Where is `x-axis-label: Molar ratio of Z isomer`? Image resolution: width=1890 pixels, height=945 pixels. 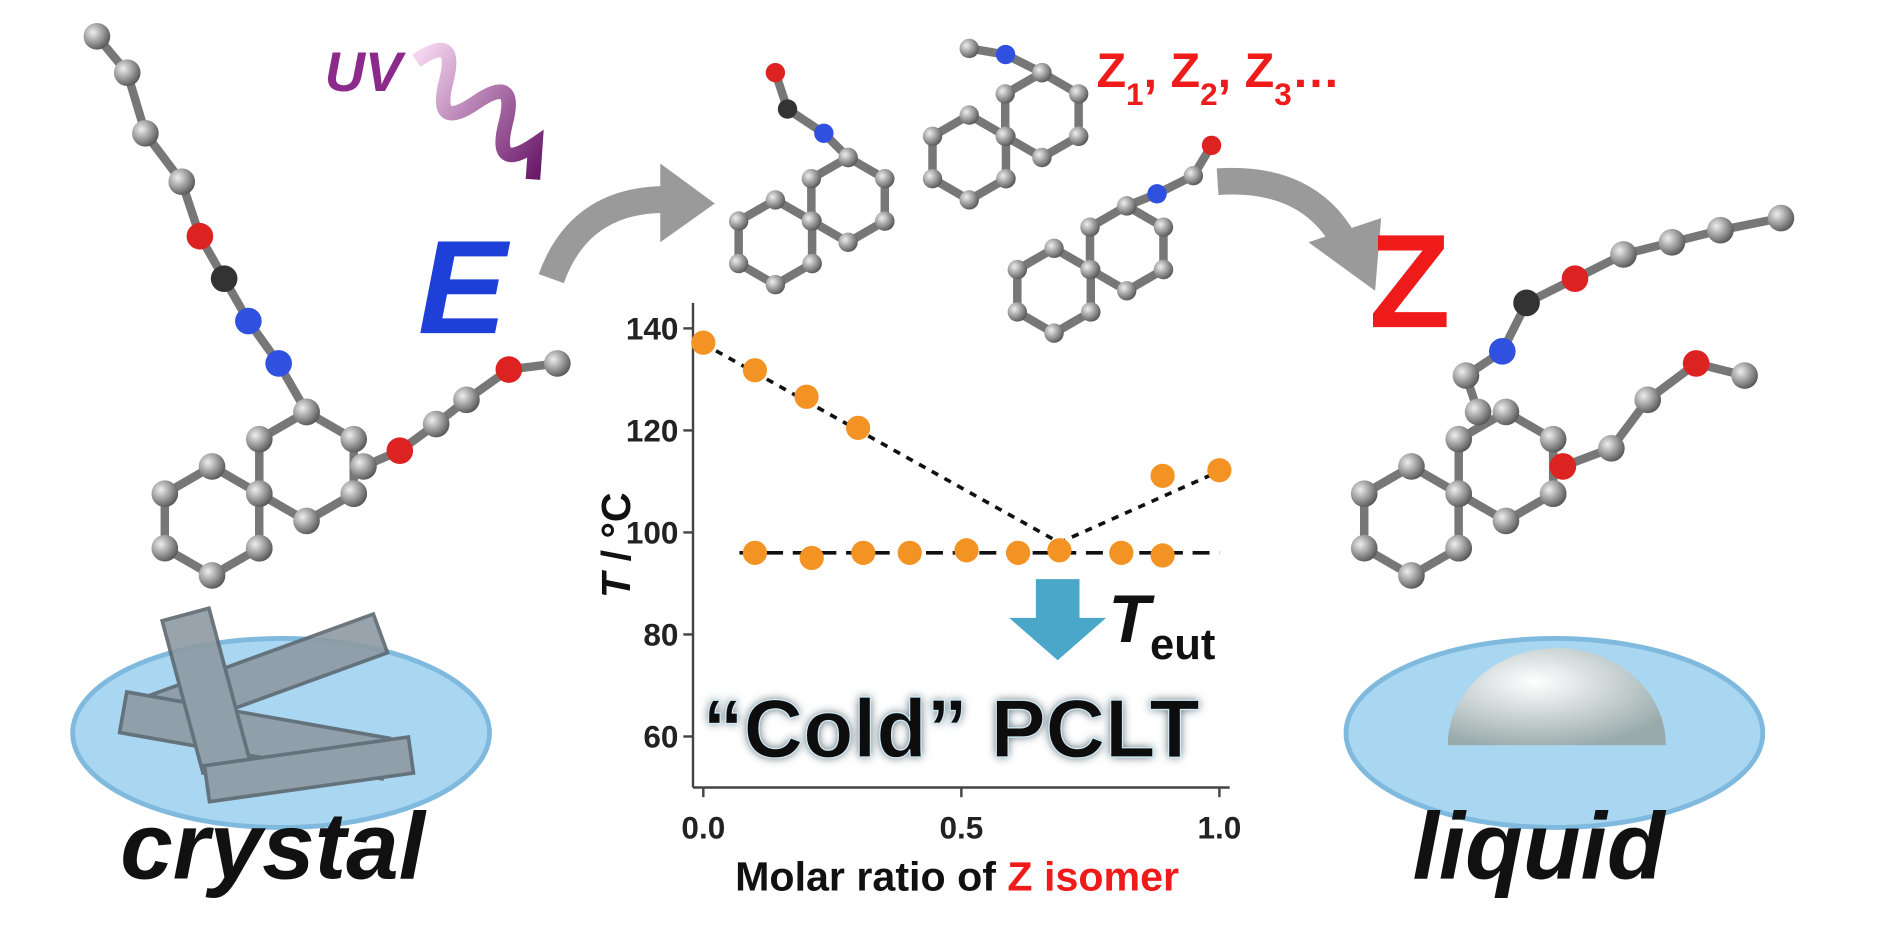
x-axis-label: Molar ratio of Z isomer is located at coordinates (957, 876).